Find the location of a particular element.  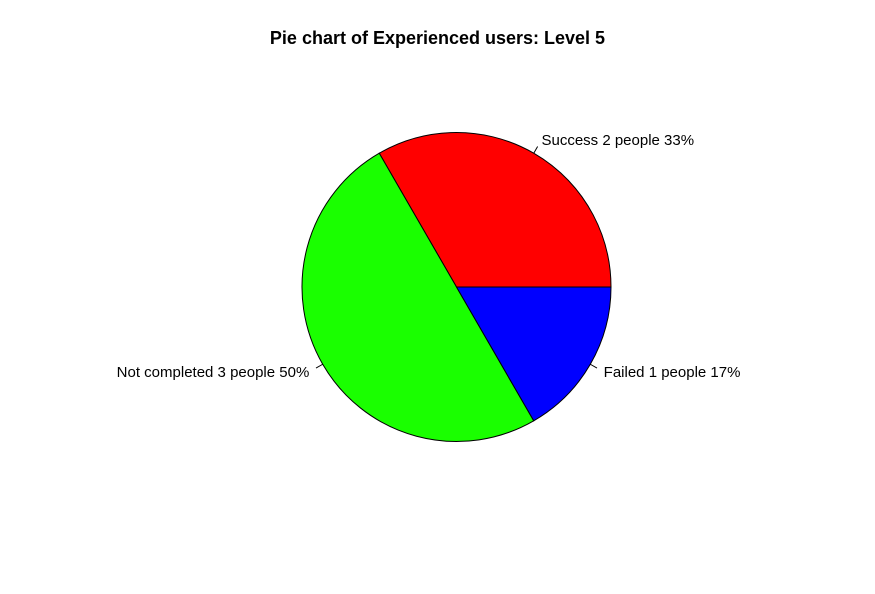

pie-label-0: Success 2 people 33% is located at coordinates (617, 140).